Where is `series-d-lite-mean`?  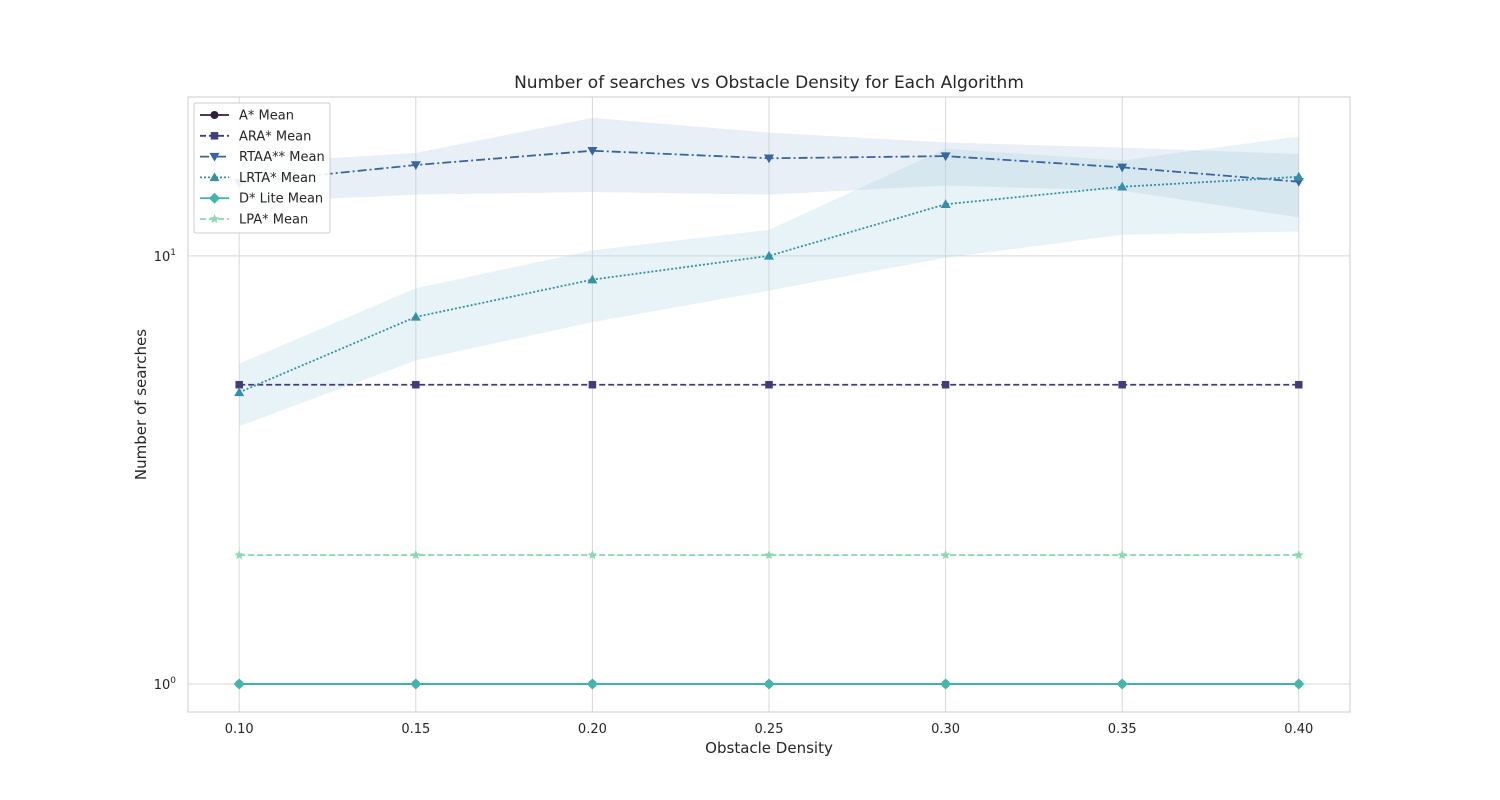 series-d-lite-mean is located at coordinates (769, 684).